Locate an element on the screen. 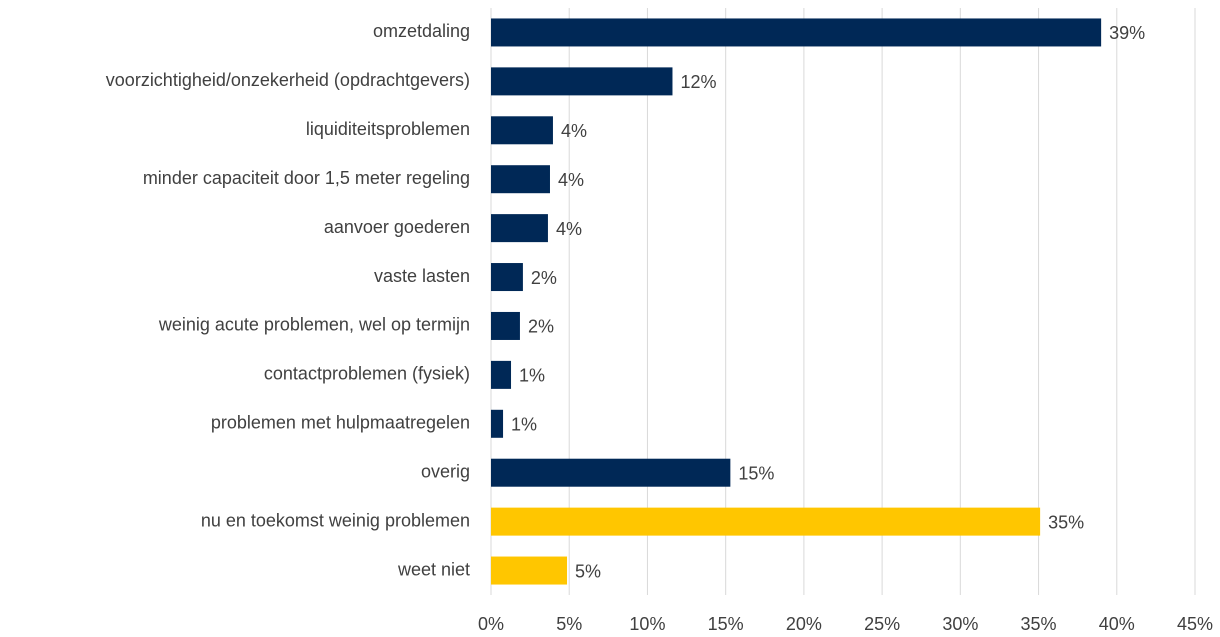 The height and width of the screenshot is (637, 1220). data-label: 5% is located at coordinates (588, 571).